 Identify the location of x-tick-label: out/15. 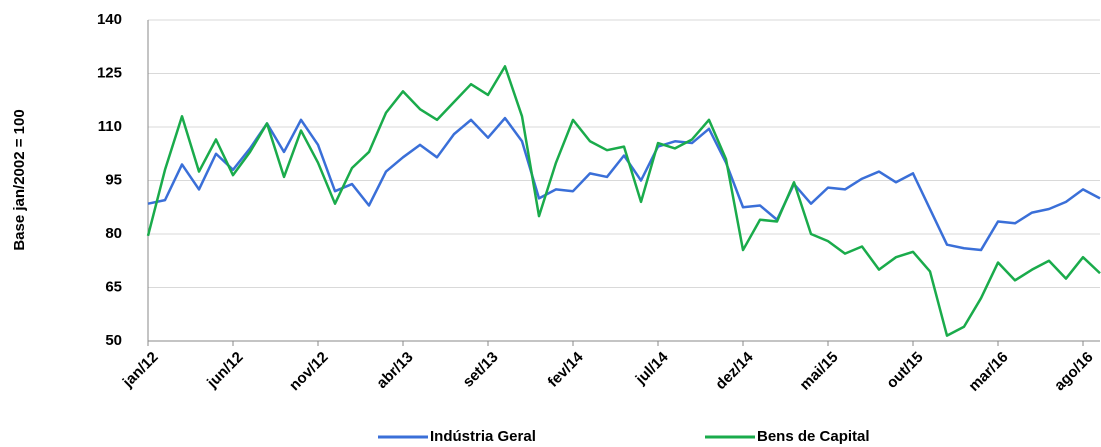
(904, 370).